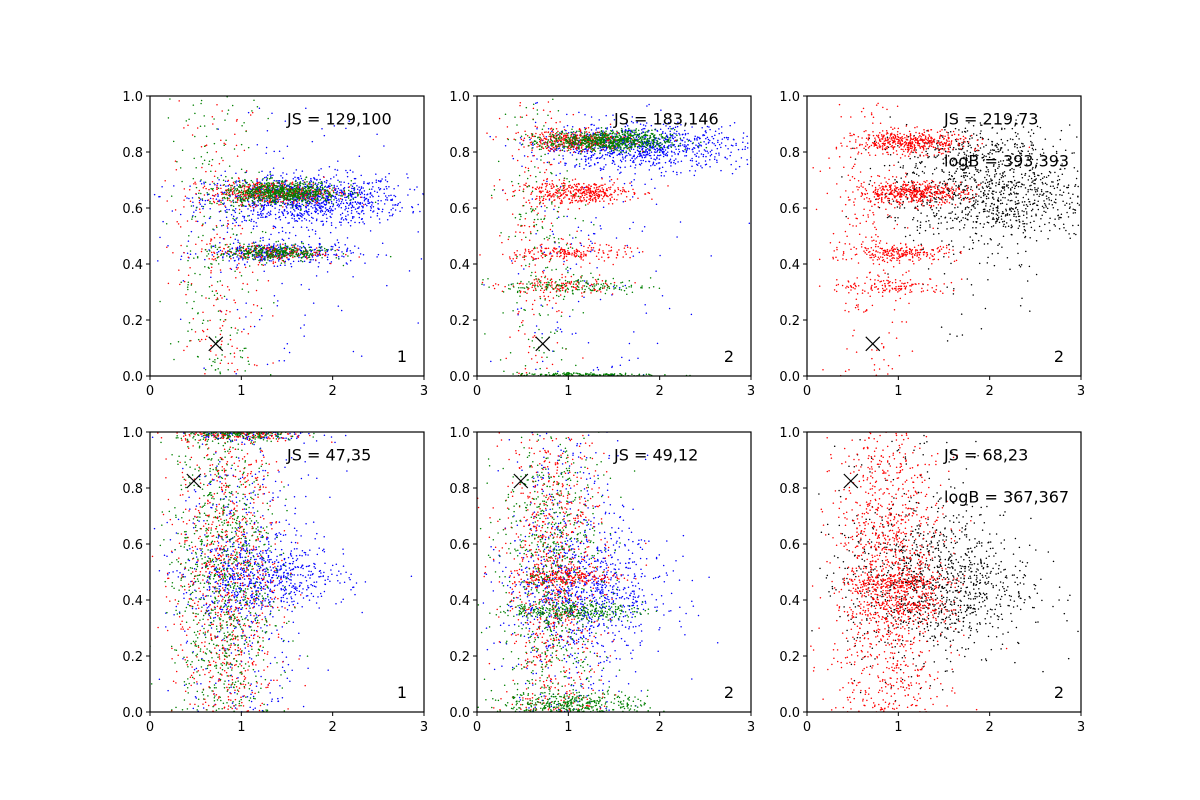 The image size is (1200, 800). What do you see at coordinates (132, 97) in the screenshot?
I see `y-tick-label: 1.0` at bounding box center [132, 97].